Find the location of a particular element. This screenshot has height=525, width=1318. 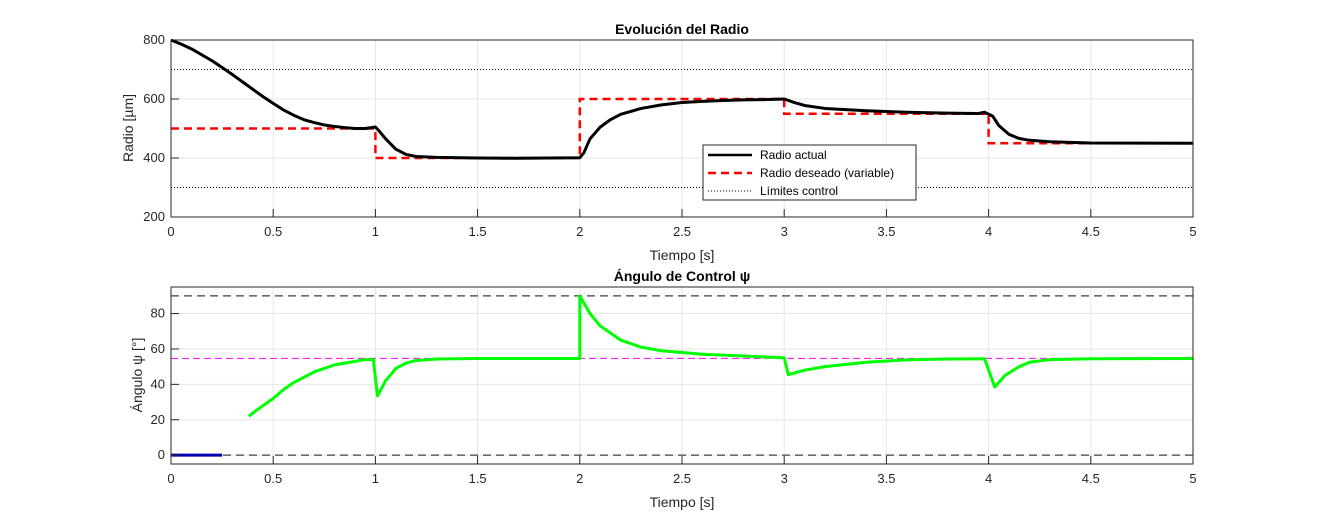

radius-desired-line is located at coordinates (682, 128).